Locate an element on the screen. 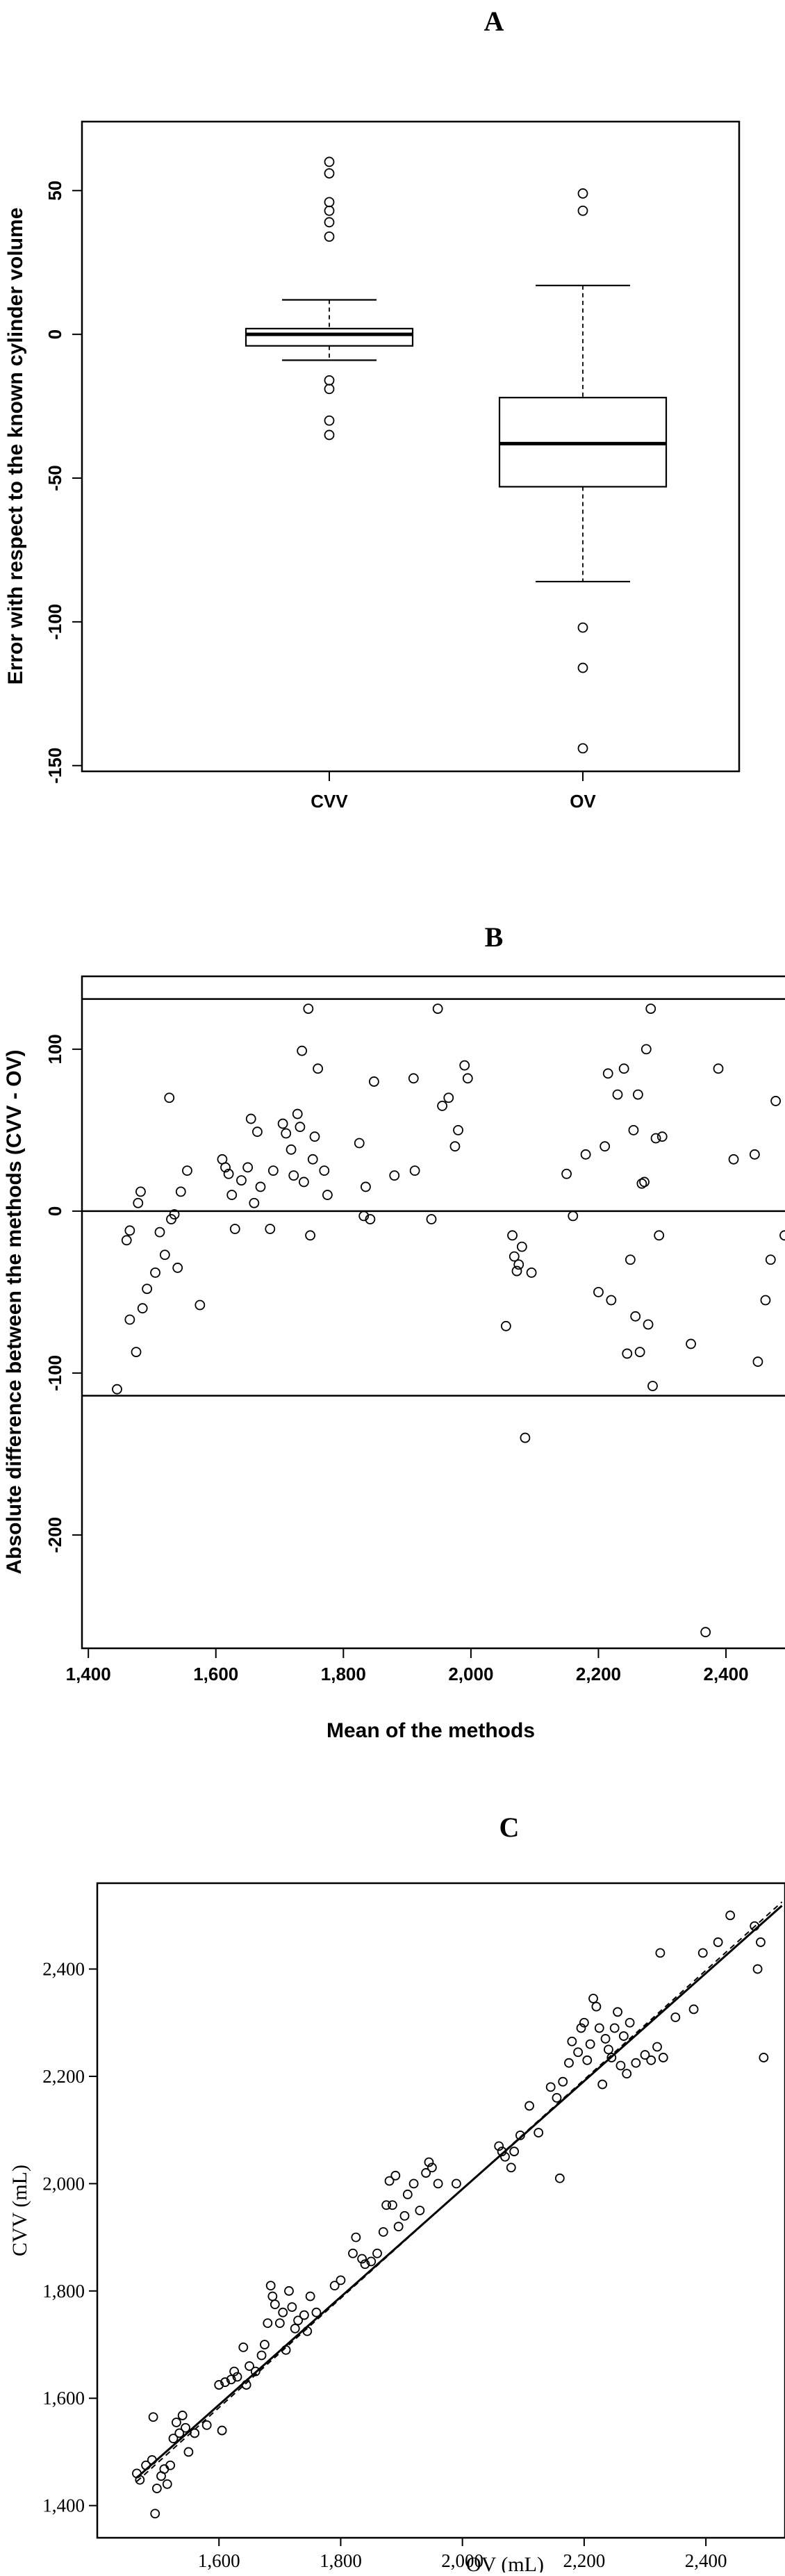 This screenshot has height=2576, width=785. panel-b-letter: B is located at coordinates (494, 937).